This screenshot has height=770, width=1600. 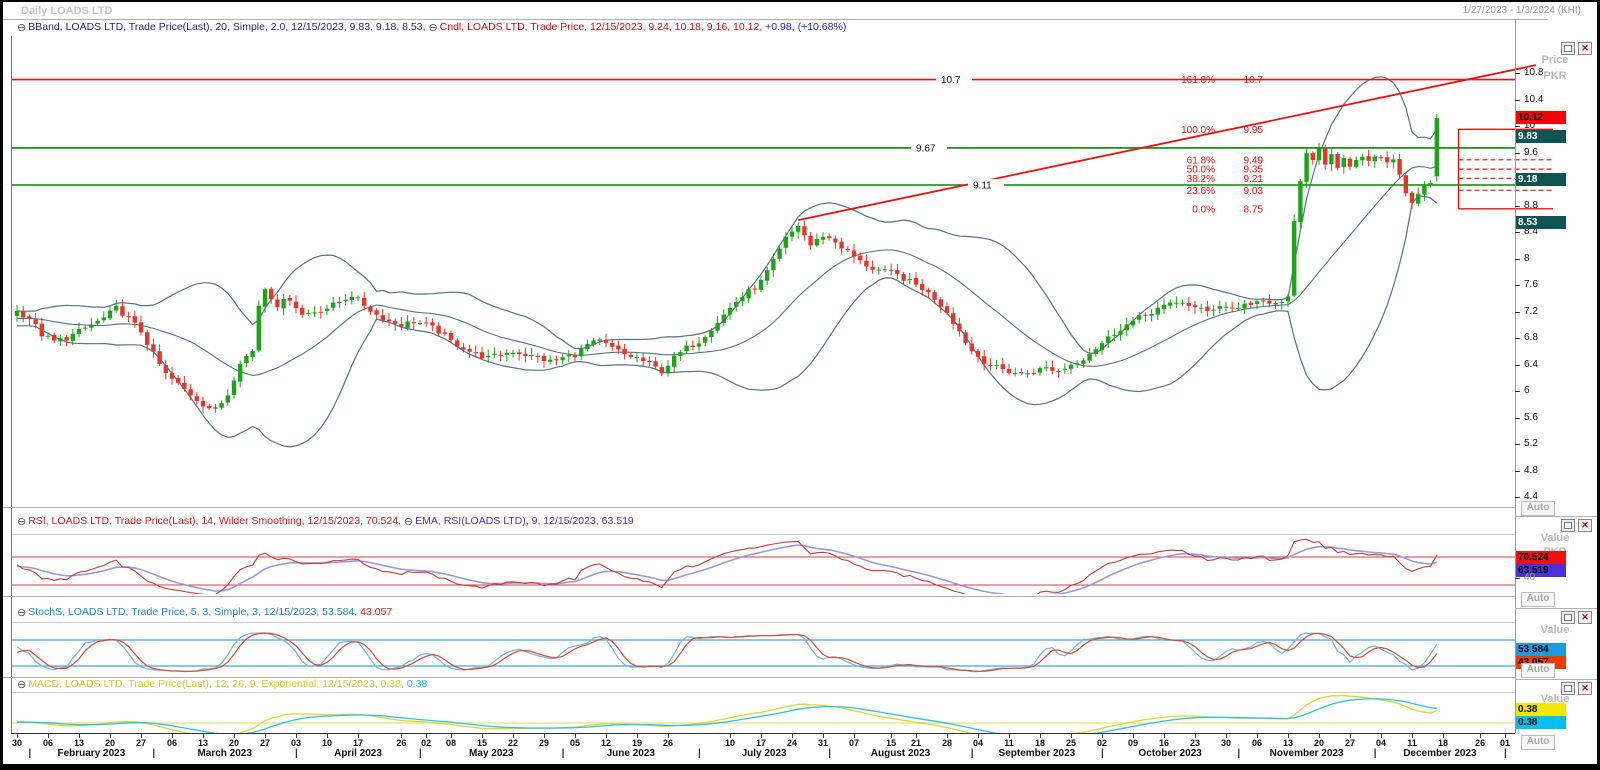 I want to click on x-axis-week-label: 16, so click(x=1163, y=743).